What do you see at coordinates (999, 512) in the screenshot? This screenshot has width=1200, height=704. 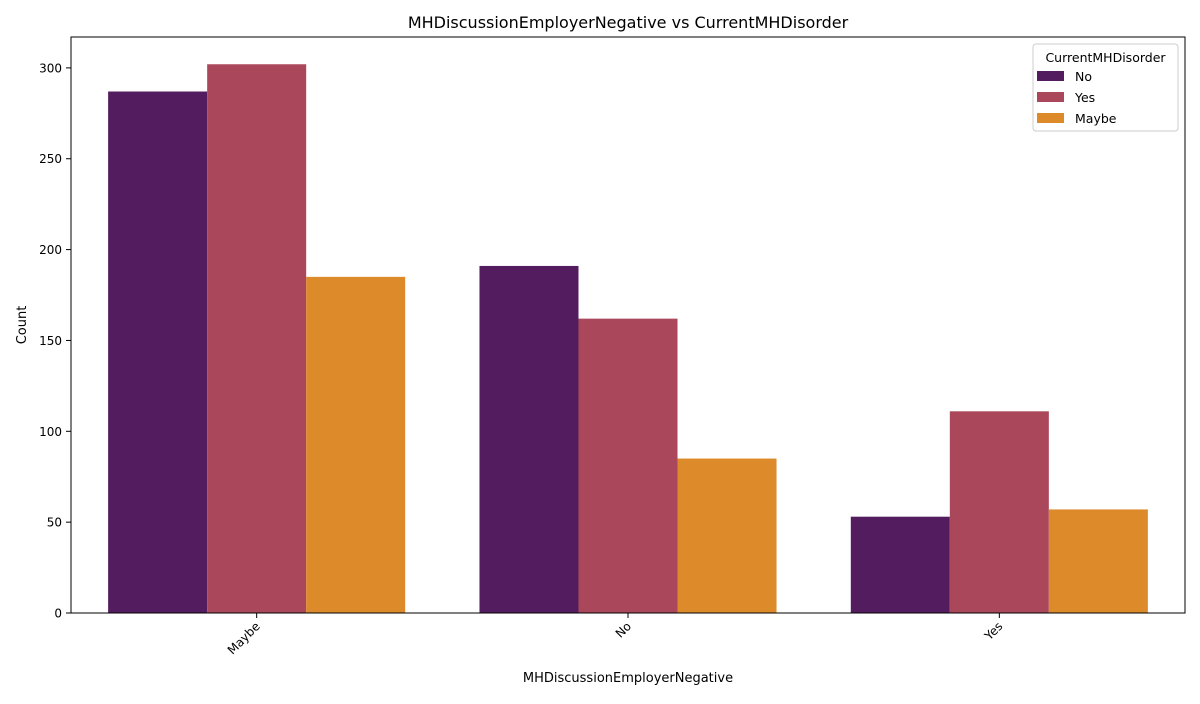 I see `bar-yes-yes` at bounding box center [999, 512].